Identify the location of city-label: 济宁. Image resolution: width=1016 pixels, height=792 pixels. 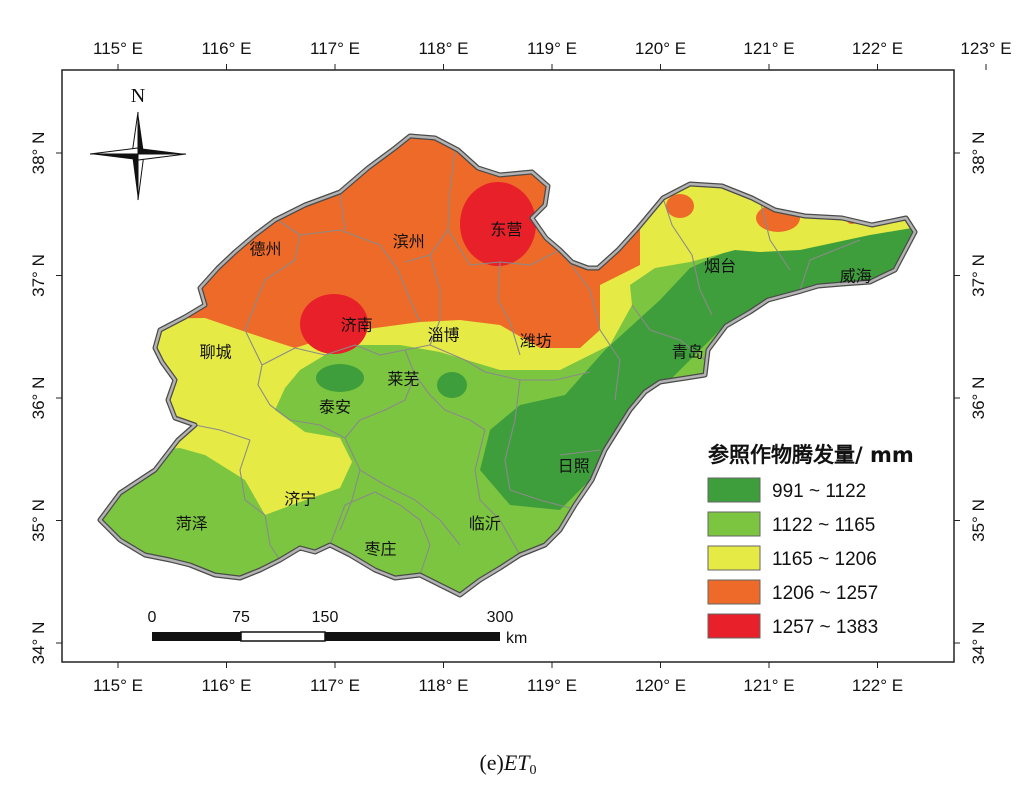
(300, 498).